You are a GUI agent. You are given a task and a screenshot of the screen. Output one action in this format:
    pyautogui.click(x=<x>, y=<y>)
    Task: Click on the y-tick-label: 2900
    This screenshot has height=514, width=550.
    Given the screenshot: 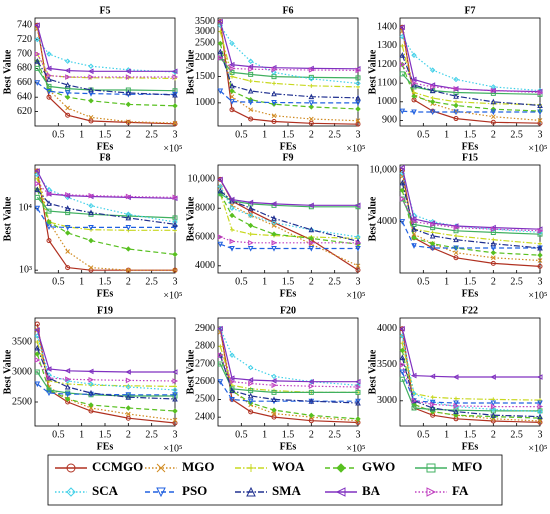 What is the action you would take?
    pyautogui.click(x=205, y=328)
    